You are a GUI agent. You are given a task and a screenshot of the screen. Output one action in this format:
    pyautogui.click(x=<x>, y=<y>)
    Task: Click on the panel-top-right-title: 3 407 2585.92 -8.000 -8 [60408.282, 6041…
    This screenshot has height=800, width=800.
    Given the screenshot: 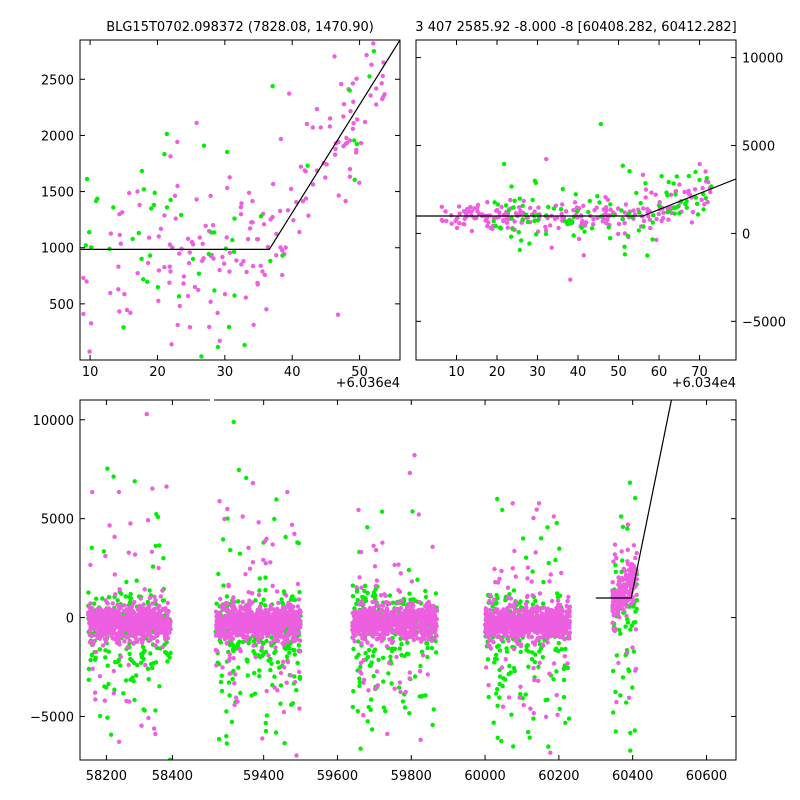 What is the action you would take?
    pyautogui.click(x=575, y=27)
    